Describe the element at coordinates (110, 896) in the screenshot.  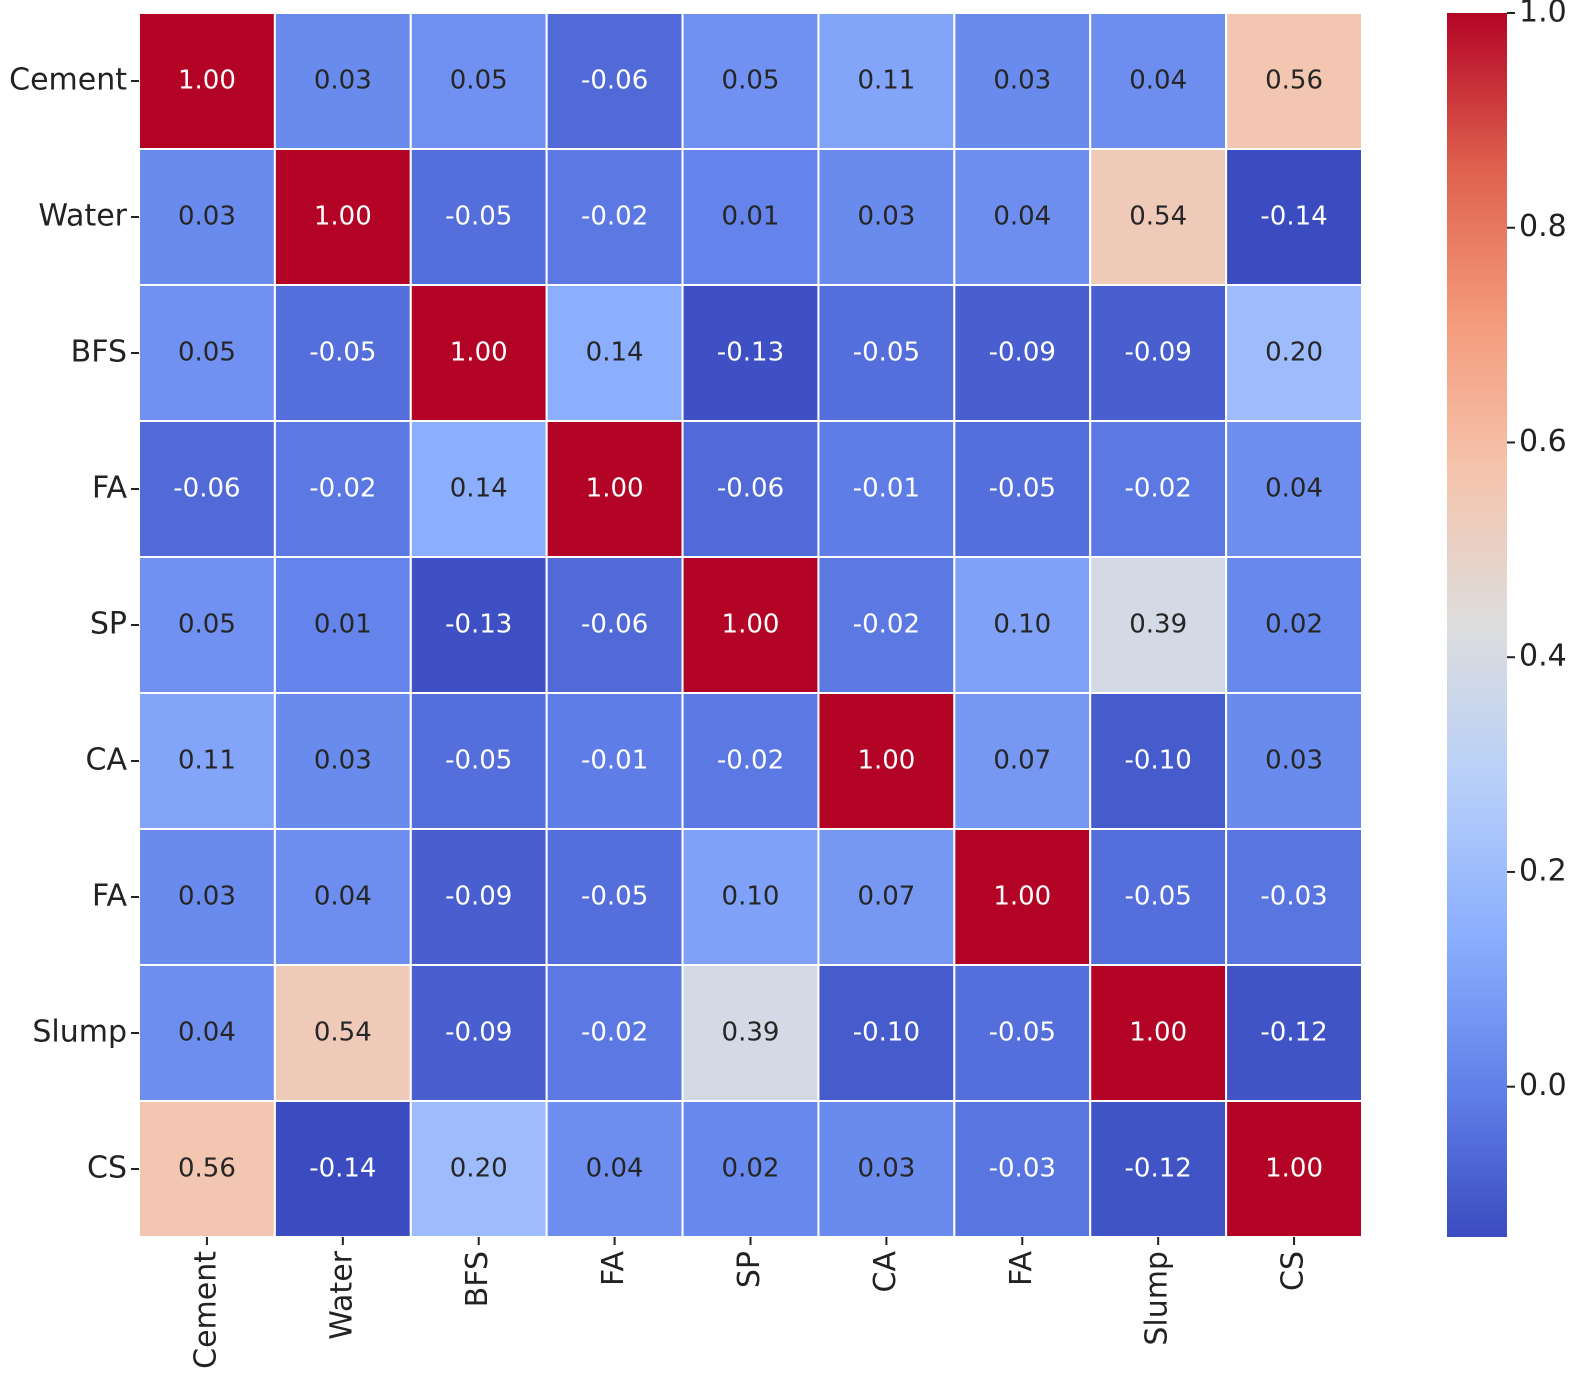
I see `y-tick-label: FA` at that location.